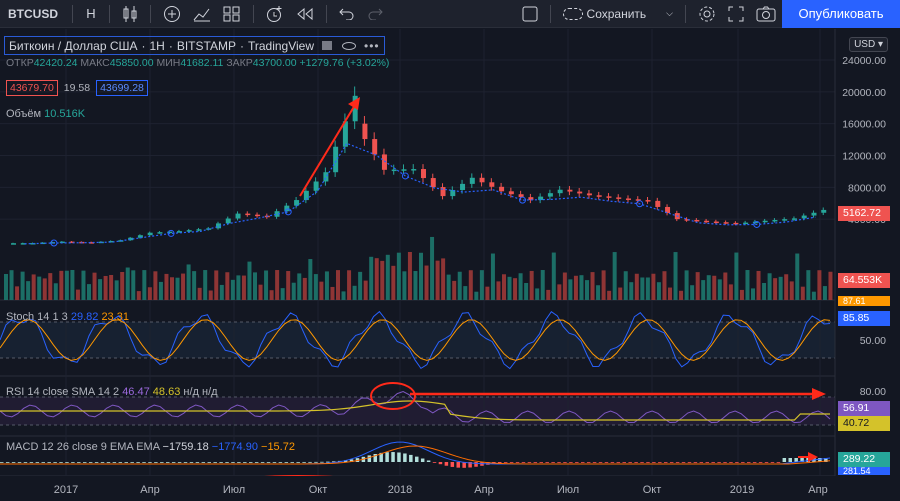  I want to click on fullscreen-icon, so click(736, 14).